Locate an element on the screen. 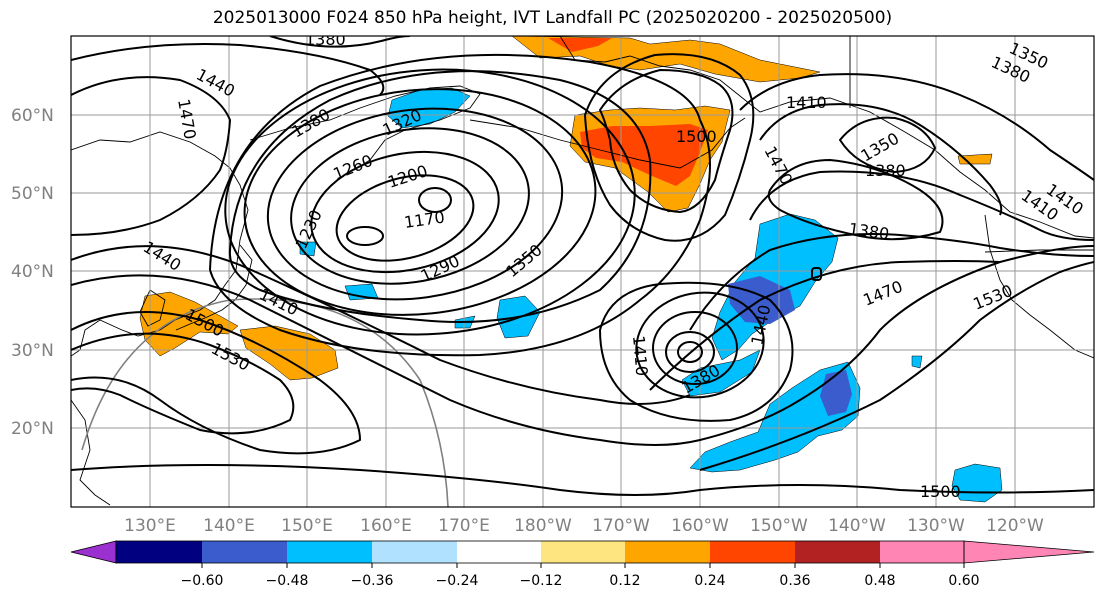 The image size is (1105, 601). contour-low-1170-b is located at coordinates (365, 236).